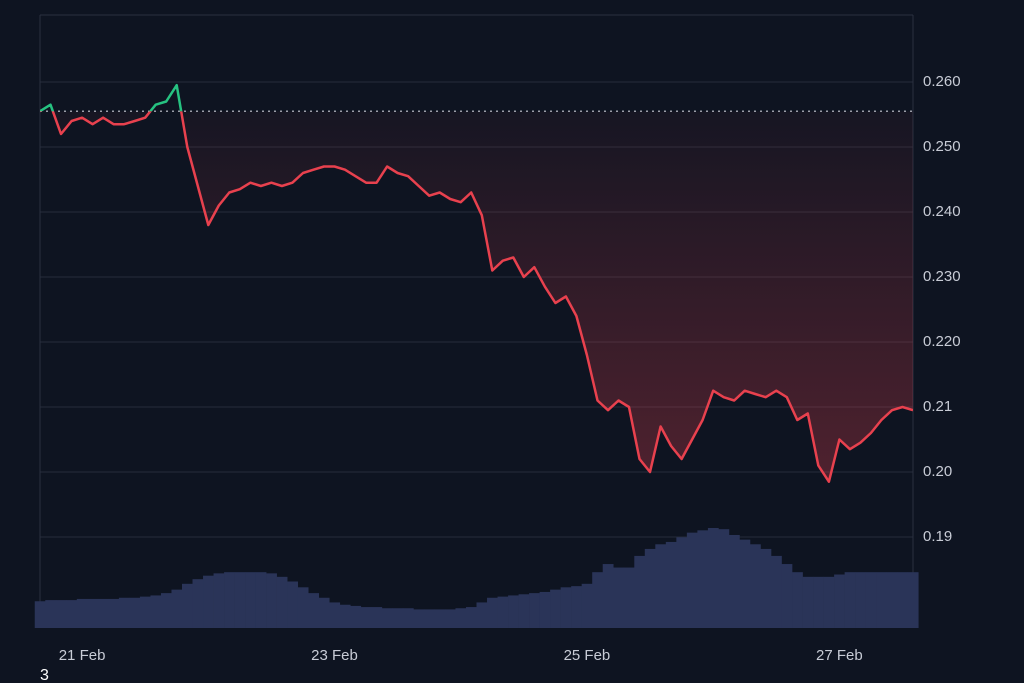 The height and width of the screenshot is (683, 1024). Describe the element at coordinates (839, 655) in the screenshot. I see `x-tick-label: 27 Feb` at that location.